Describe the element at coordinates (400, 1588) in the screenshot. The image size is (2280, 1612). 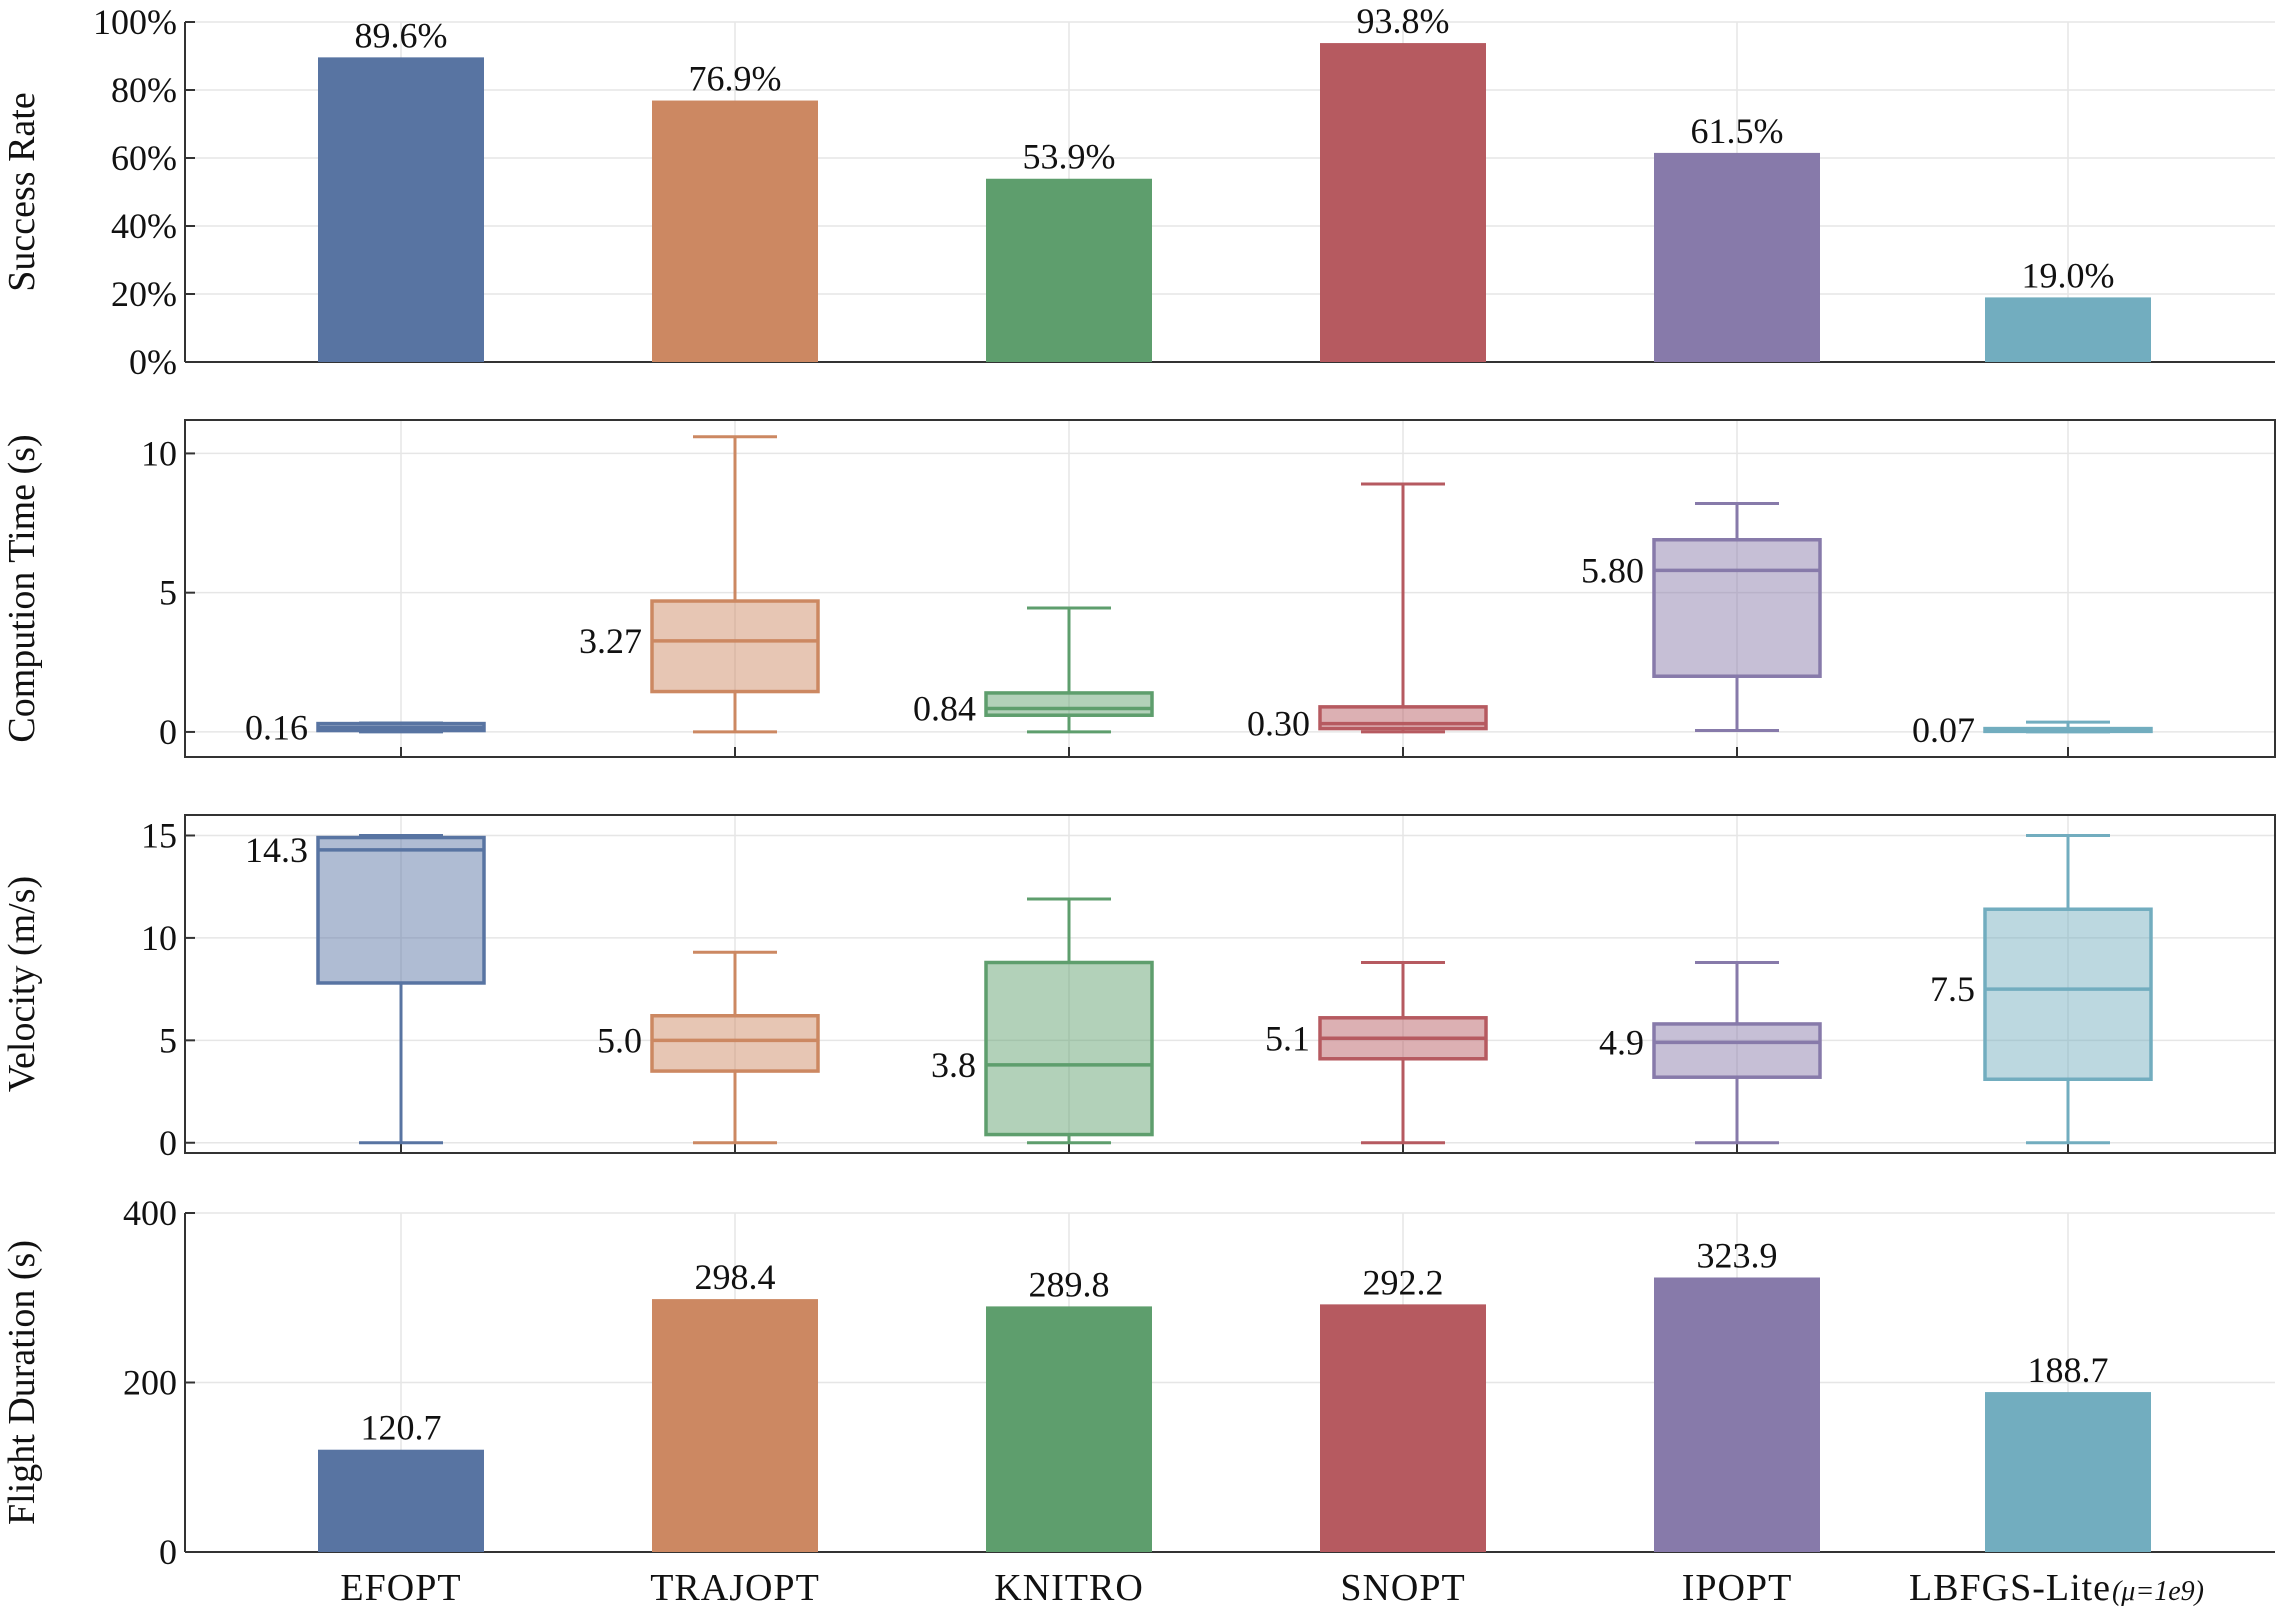
I see `x-category-label: EFOPT` at that location.